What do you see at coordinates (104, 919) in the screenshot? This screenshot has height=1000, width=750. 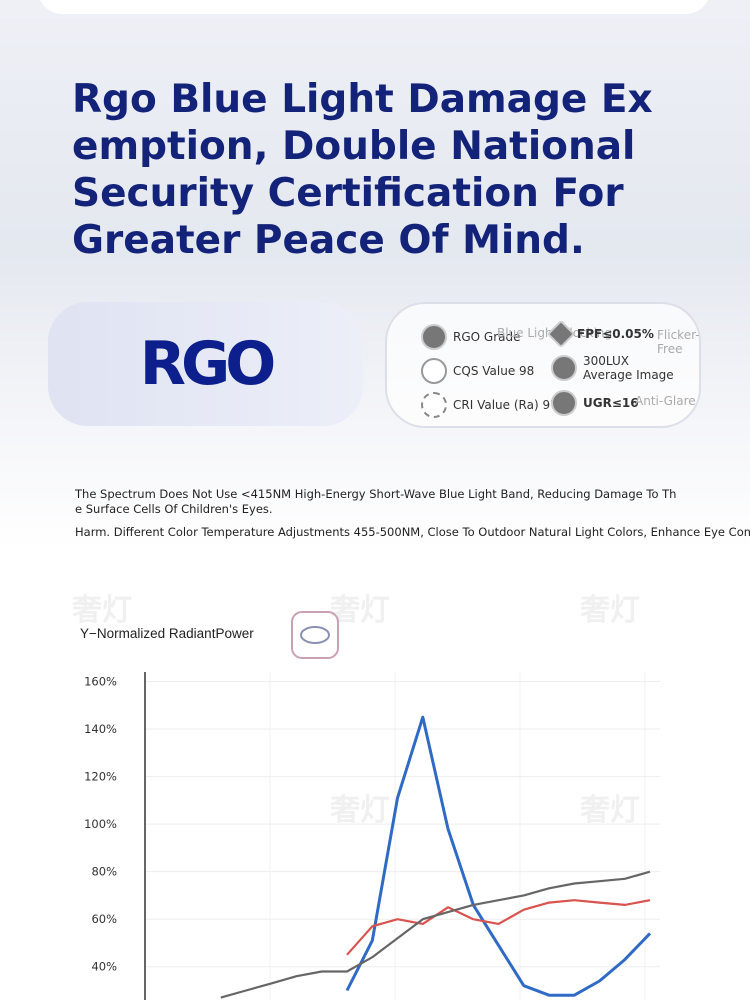 I see `y-tick-label: 60%` at bounding box center [104, 919].